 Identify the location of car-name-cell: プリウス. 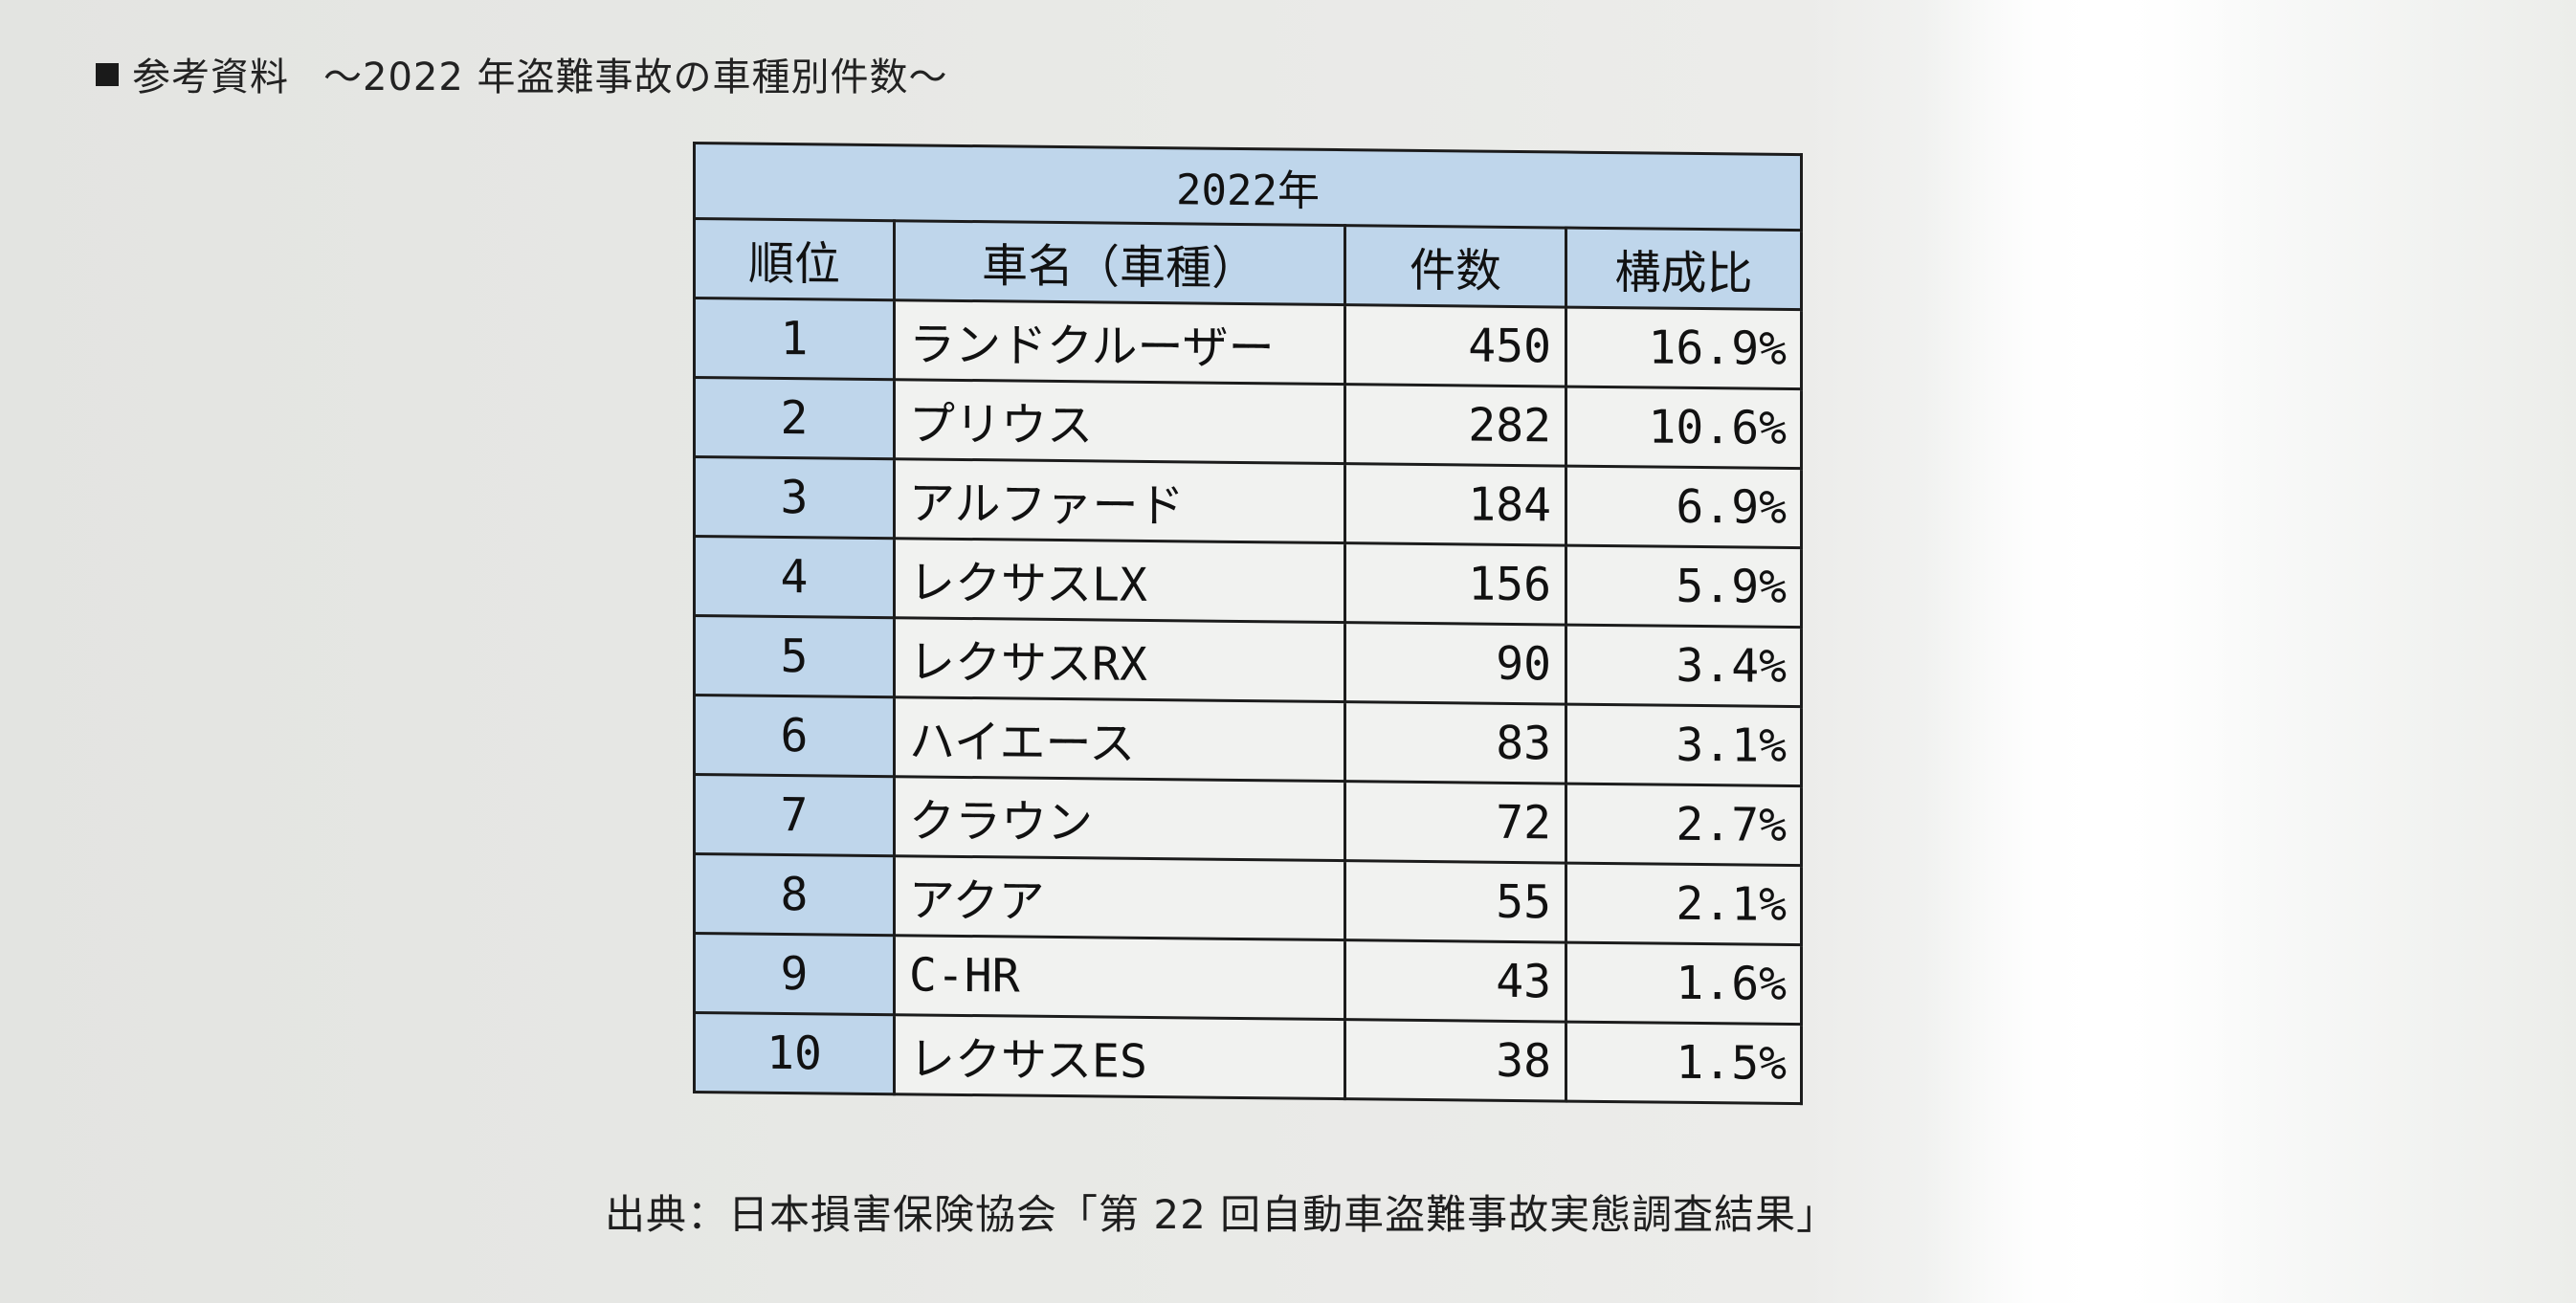
(1119, 421).